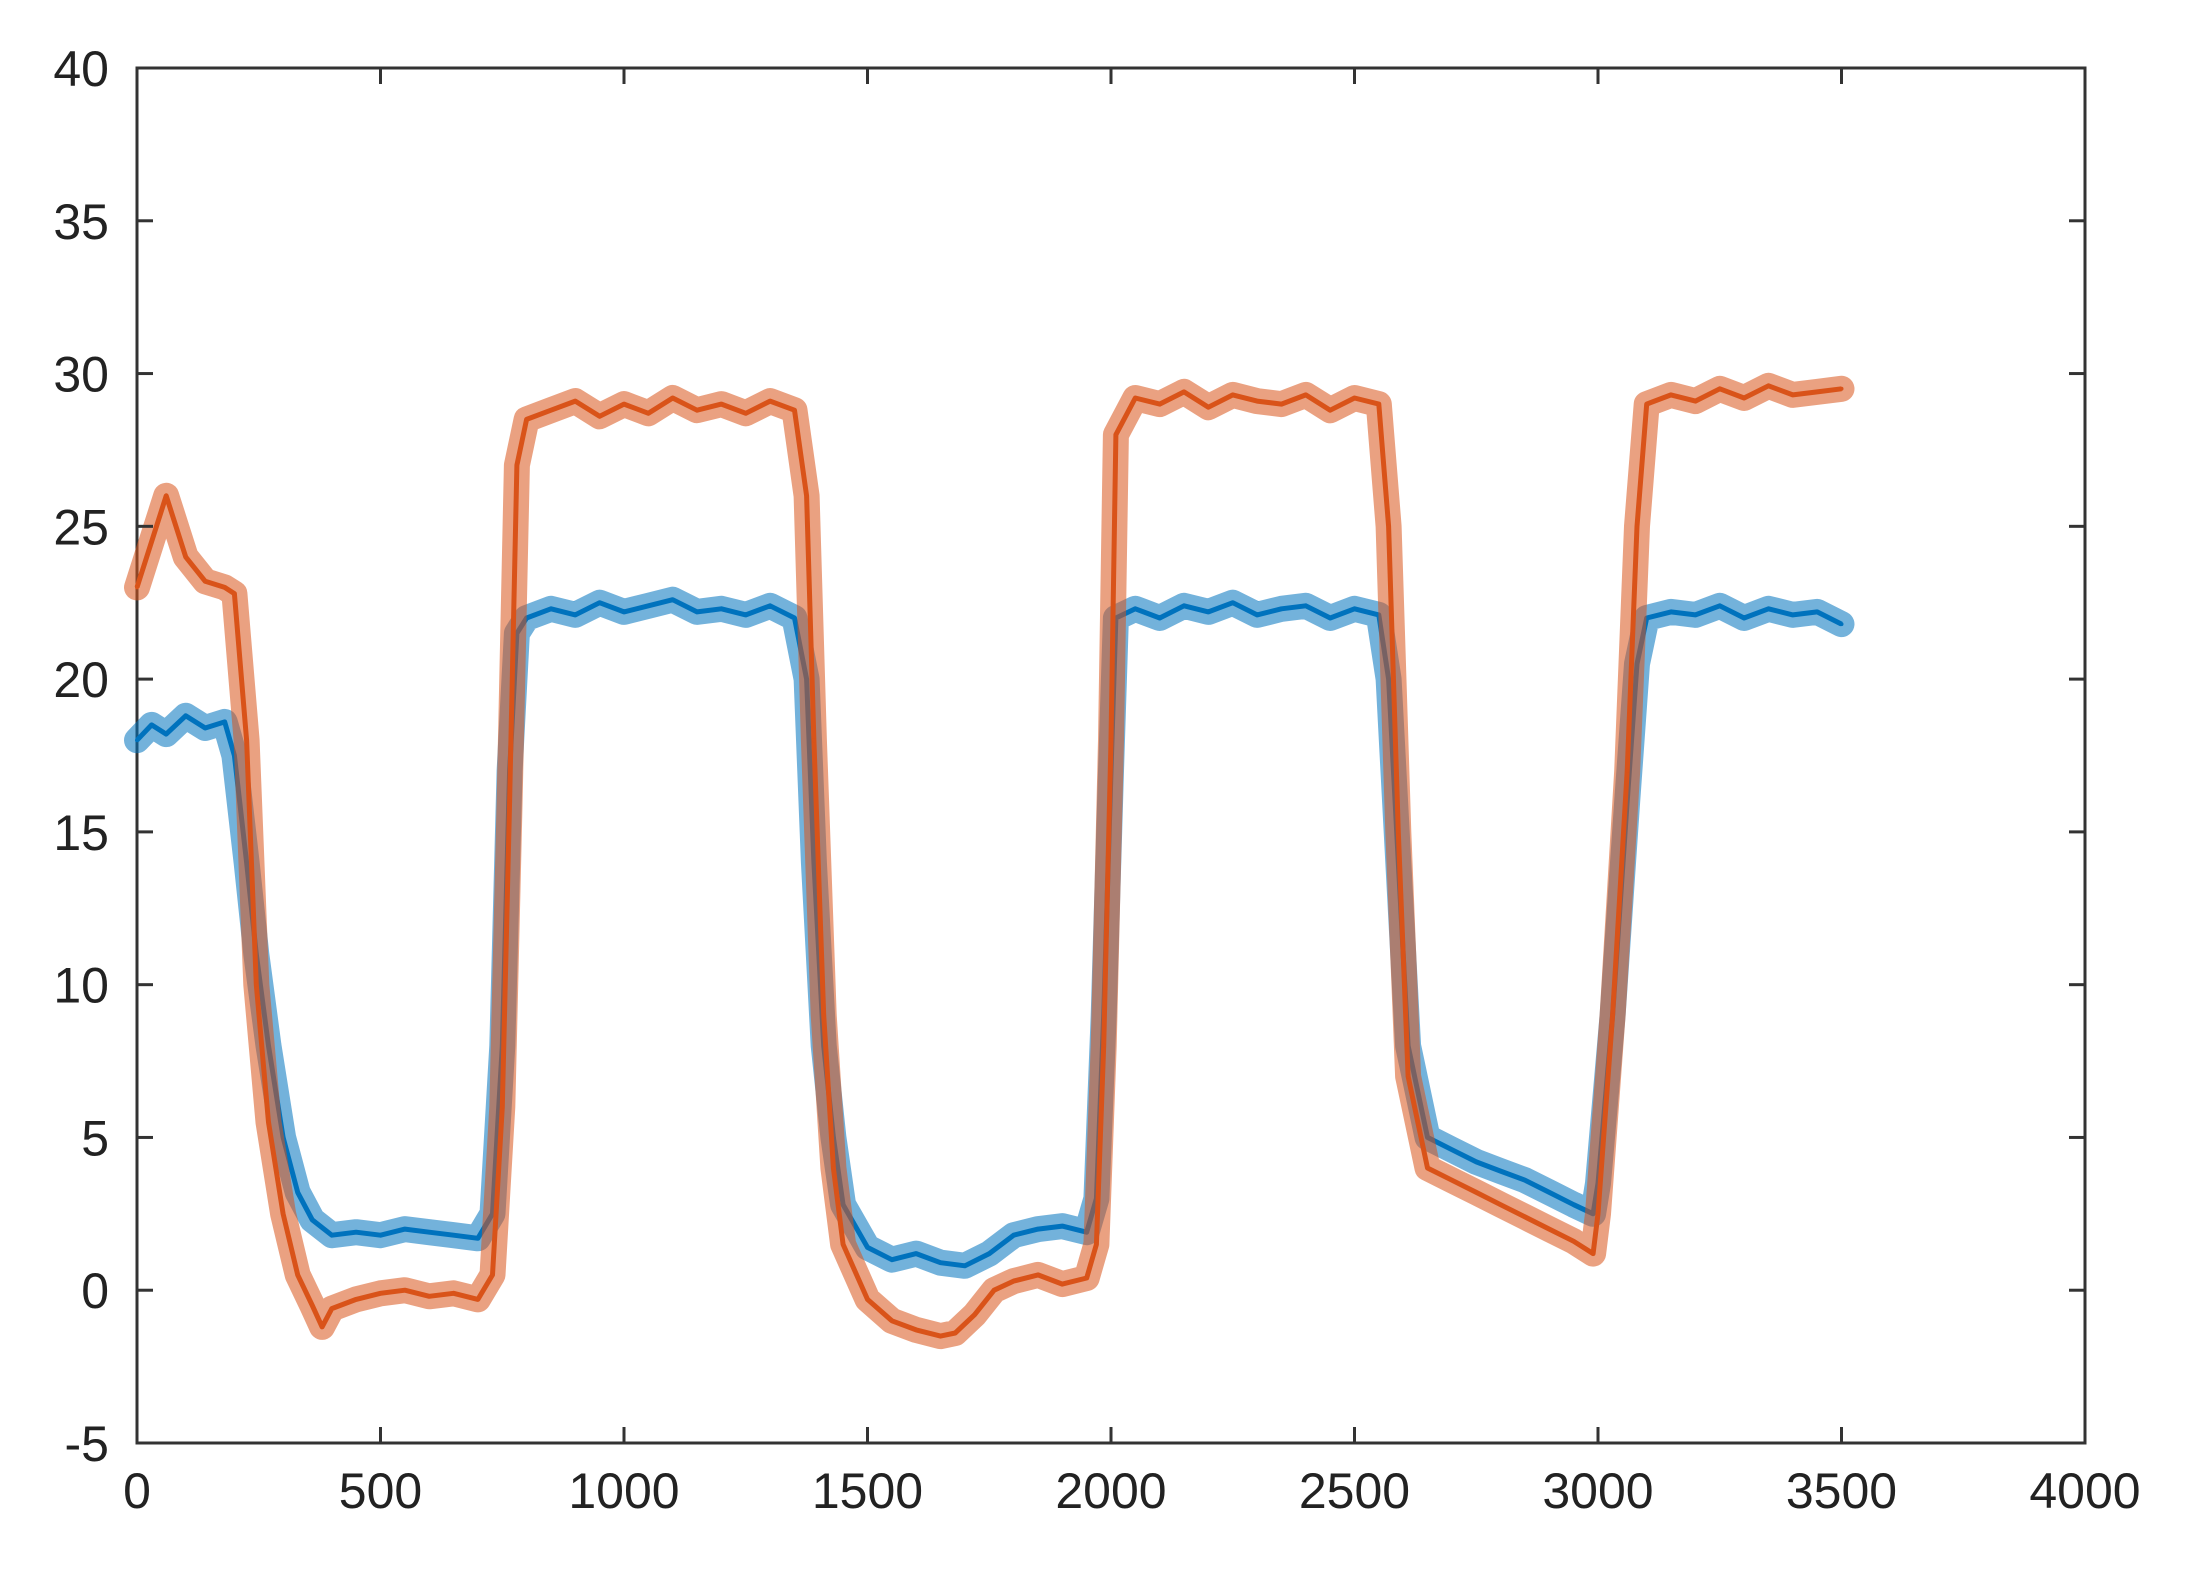 The image size is (2187, 1589). I want to click on y-tick-label: 5, so click(95, 1138).